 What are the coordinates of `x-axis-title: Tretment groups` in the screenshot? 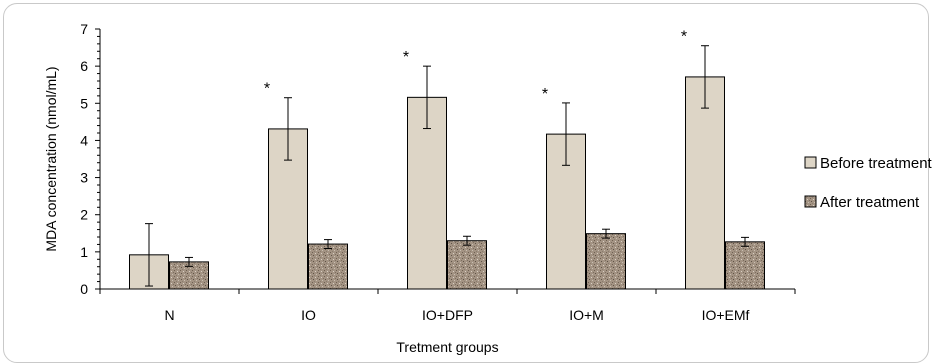 It's located at (447, 347).